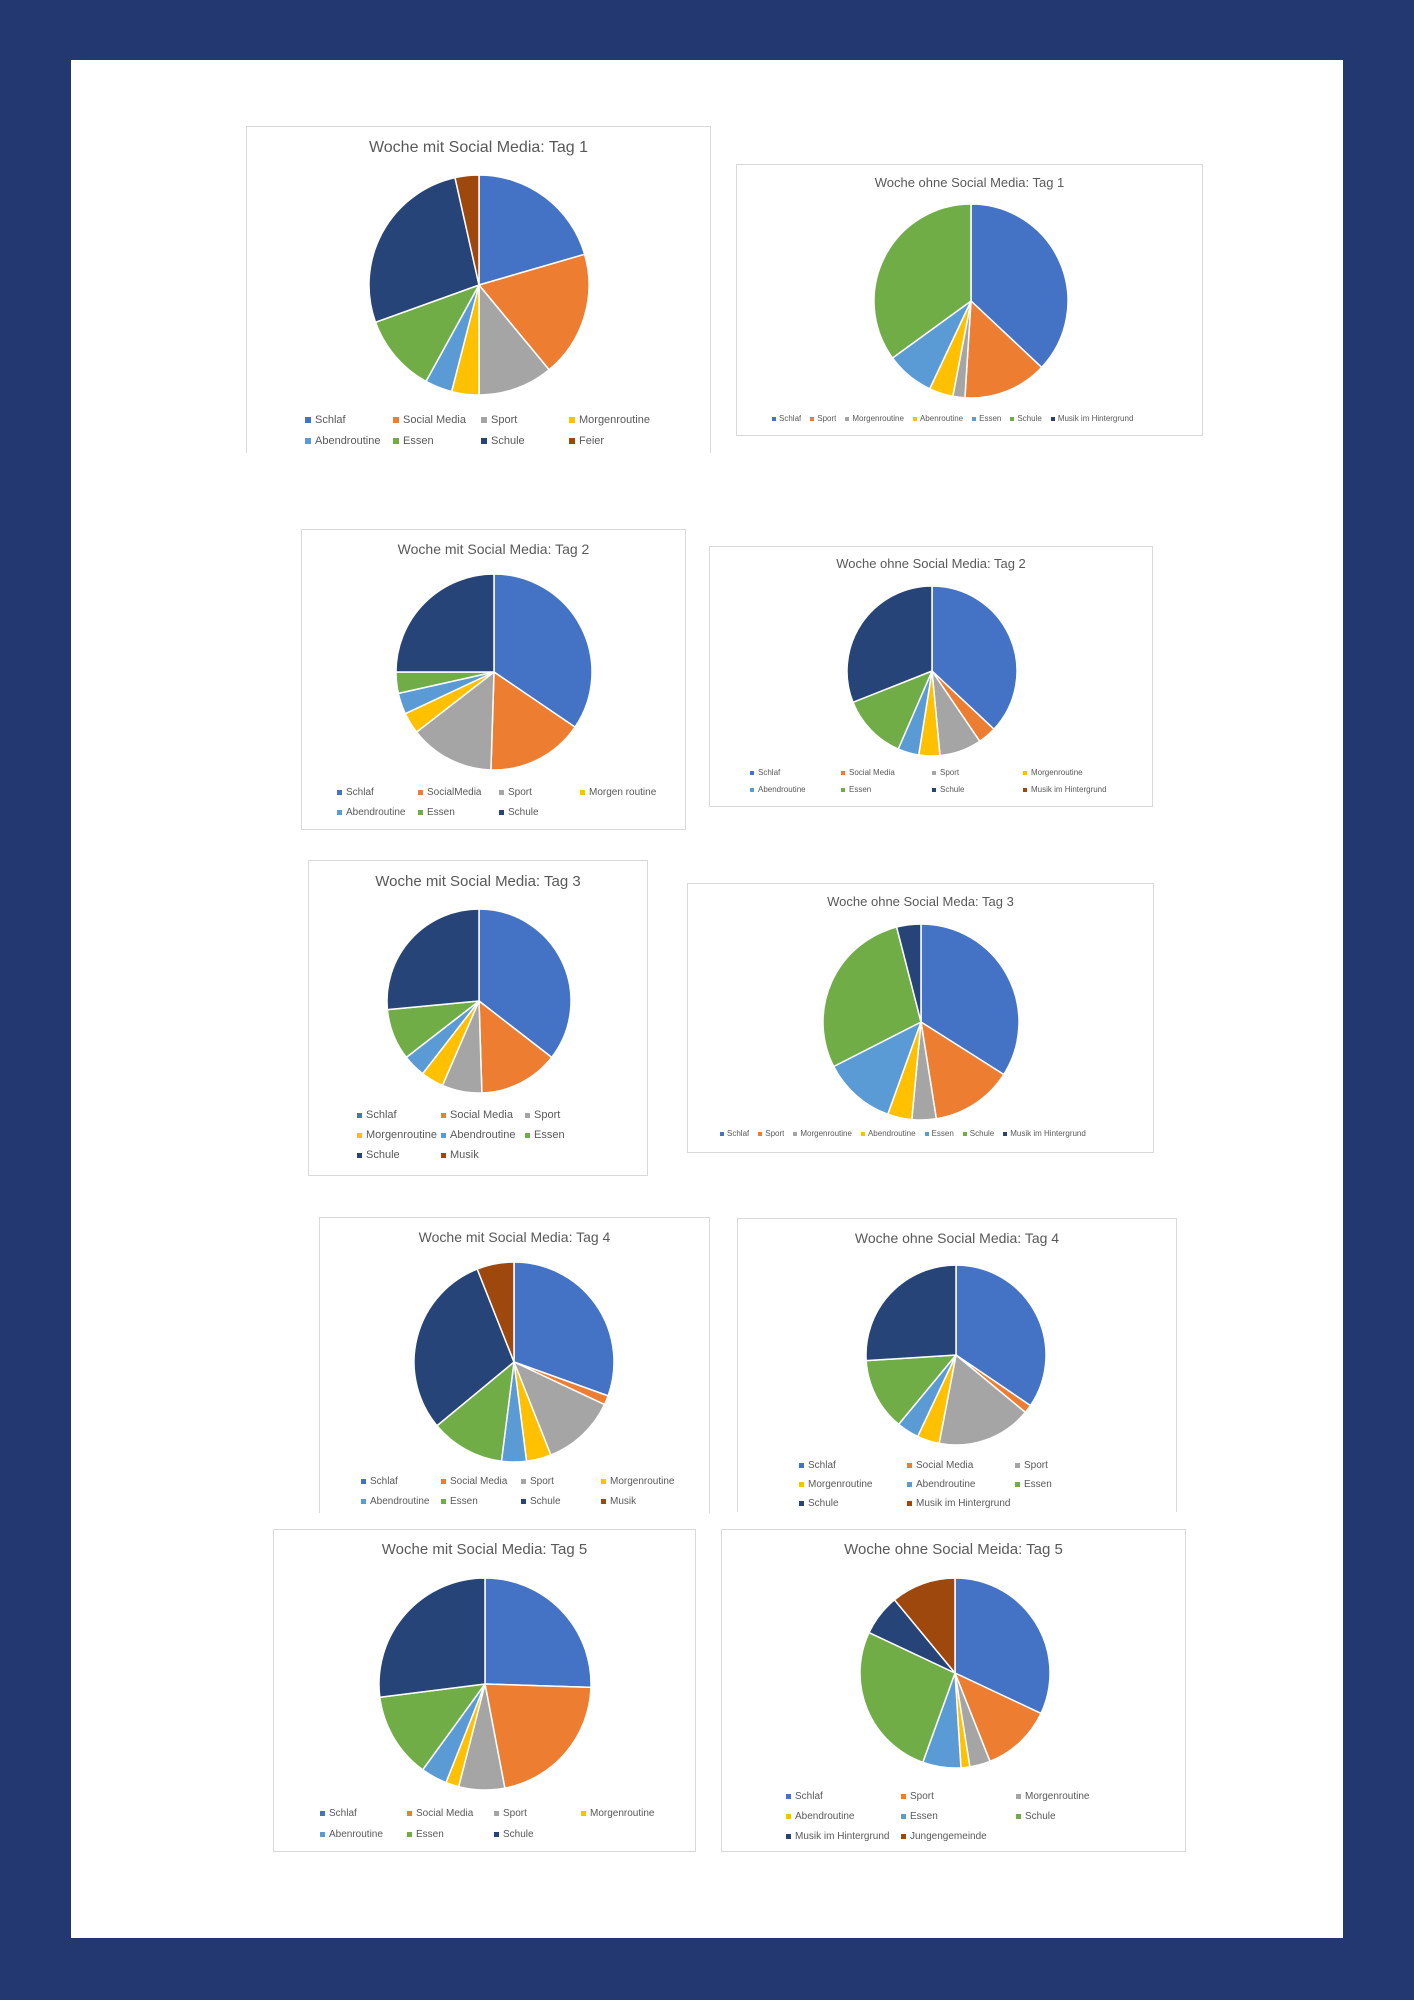  Describe the element at coordinates (948, 1836) in the screenshot. I see `legend-label: Jungengemeinde` at that location.